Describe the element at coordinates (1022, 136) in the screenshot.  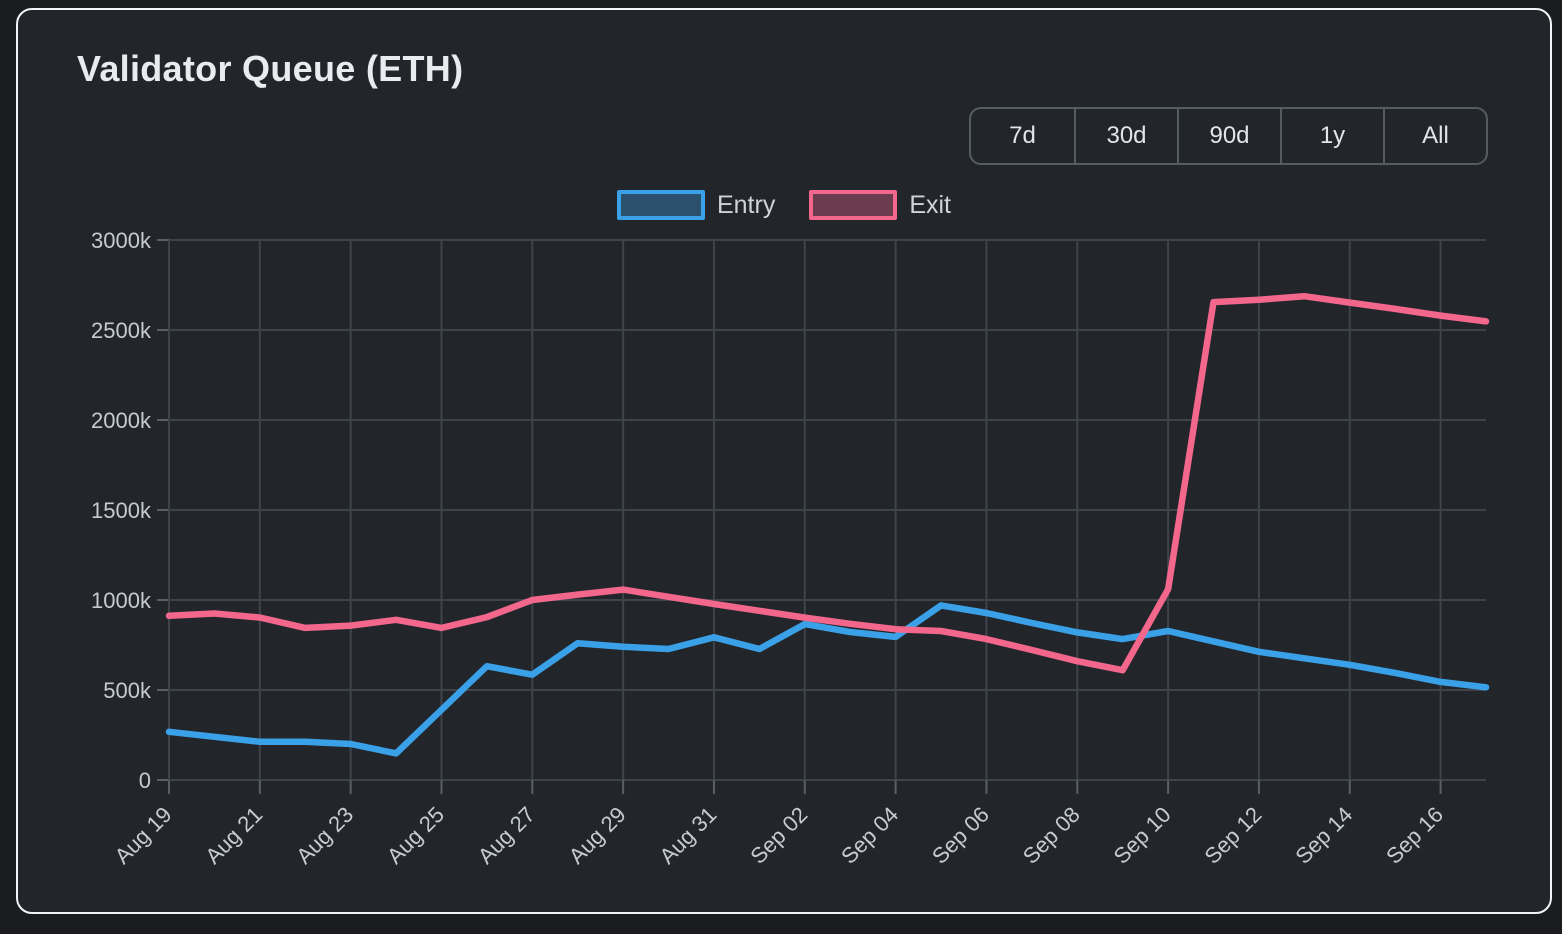
I see `range-button-7d: 7d` at that location.